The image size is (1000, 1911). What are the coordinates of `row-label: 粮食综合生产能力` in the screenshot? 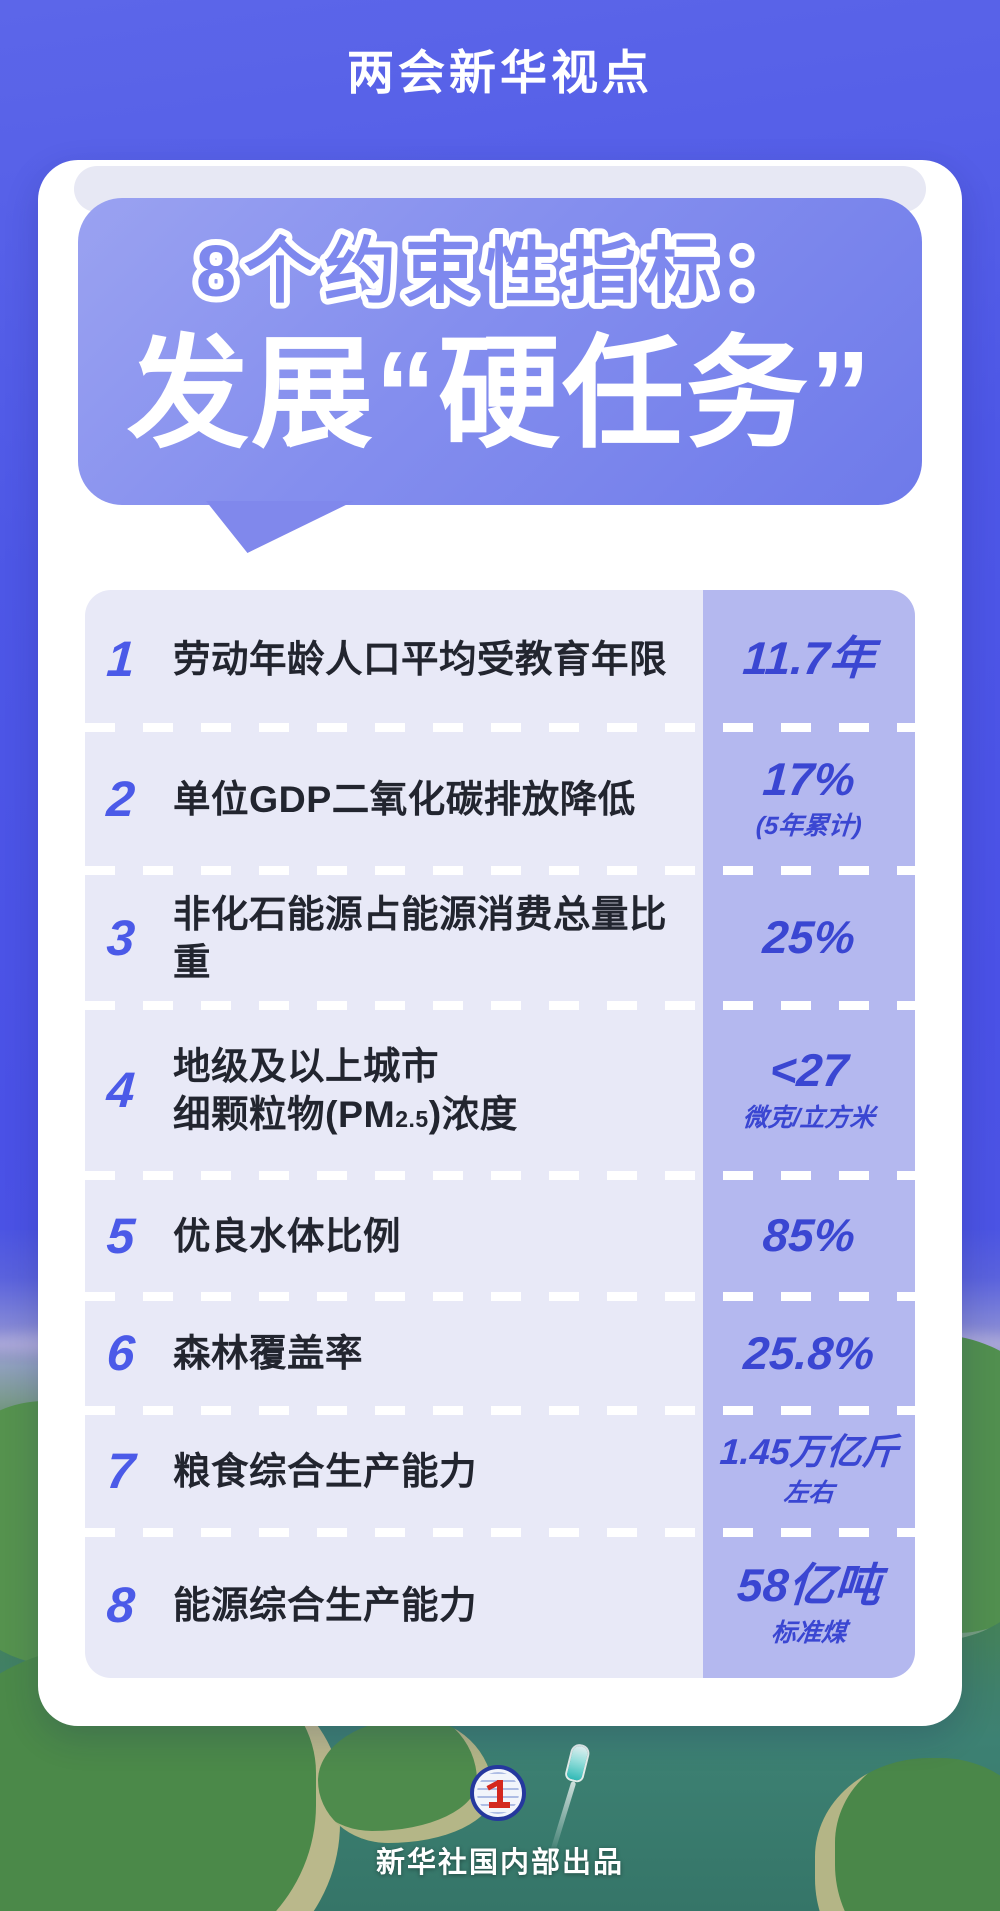 It's located at (431, 1471).